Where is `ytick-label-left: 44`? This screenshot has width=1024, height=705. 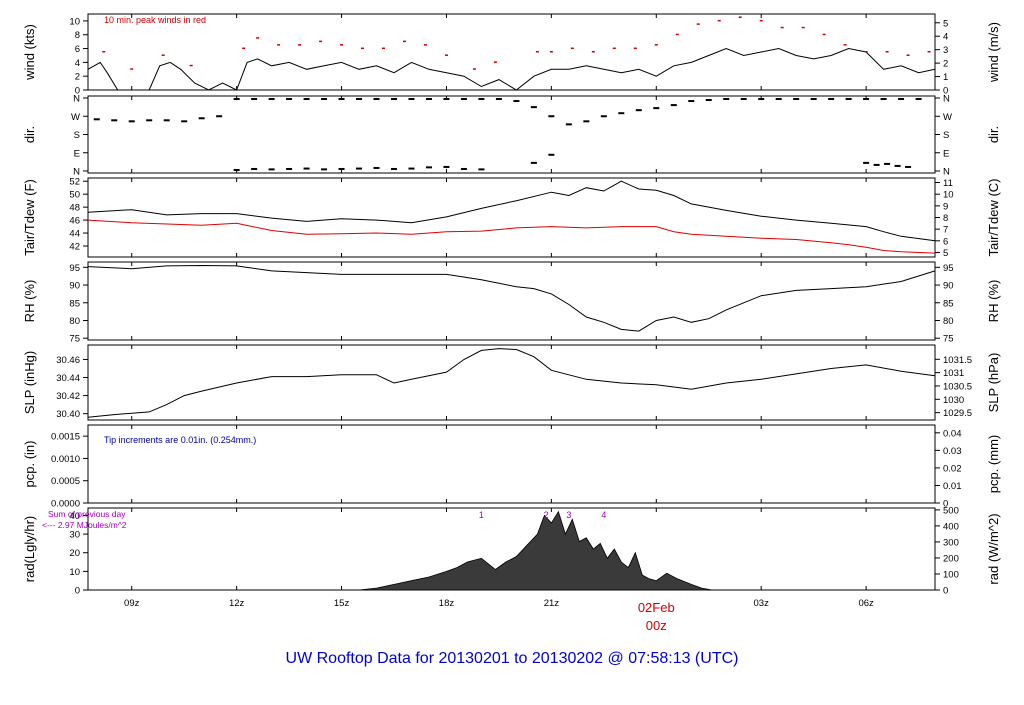 ytick-label-left: 44 is located at coordinates (74, 234).